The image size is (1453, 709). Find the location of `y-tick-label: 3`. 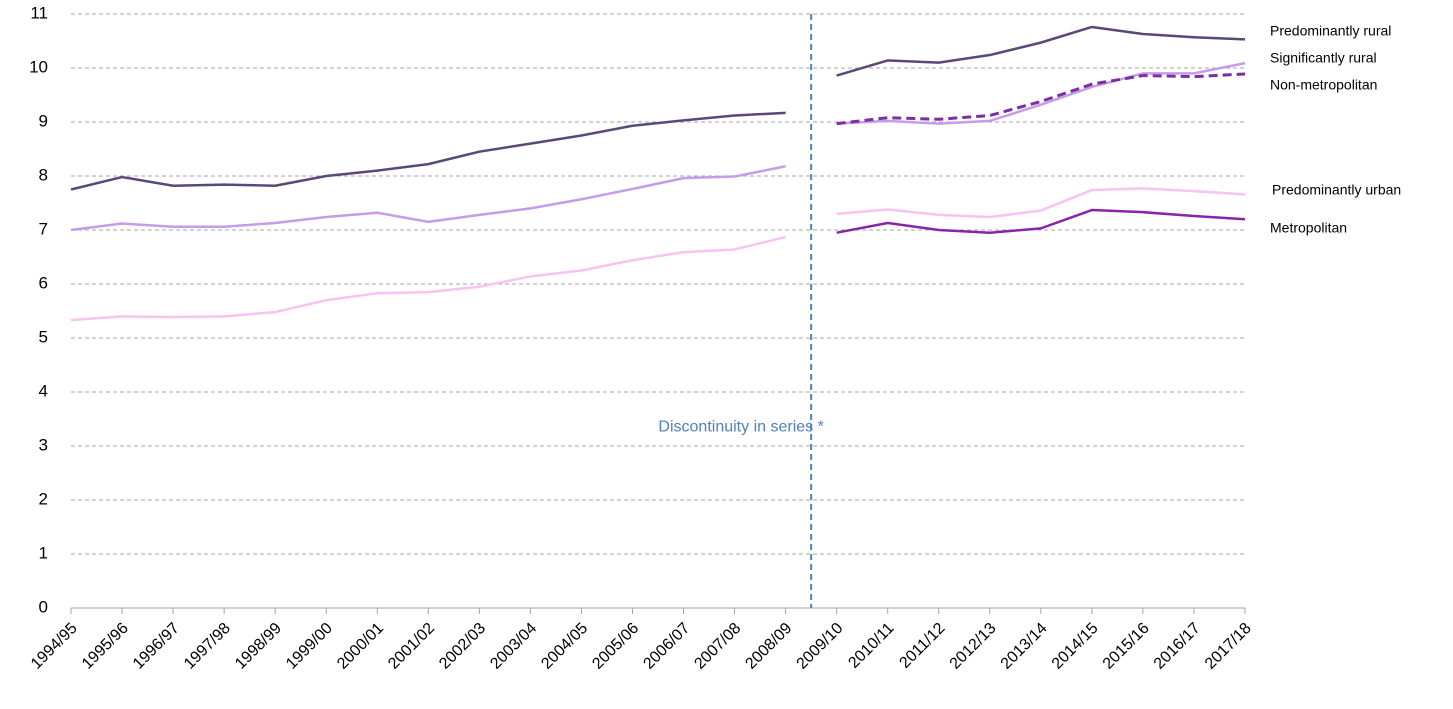

y-tick-label: 3 is located at coordinates (43, 444).